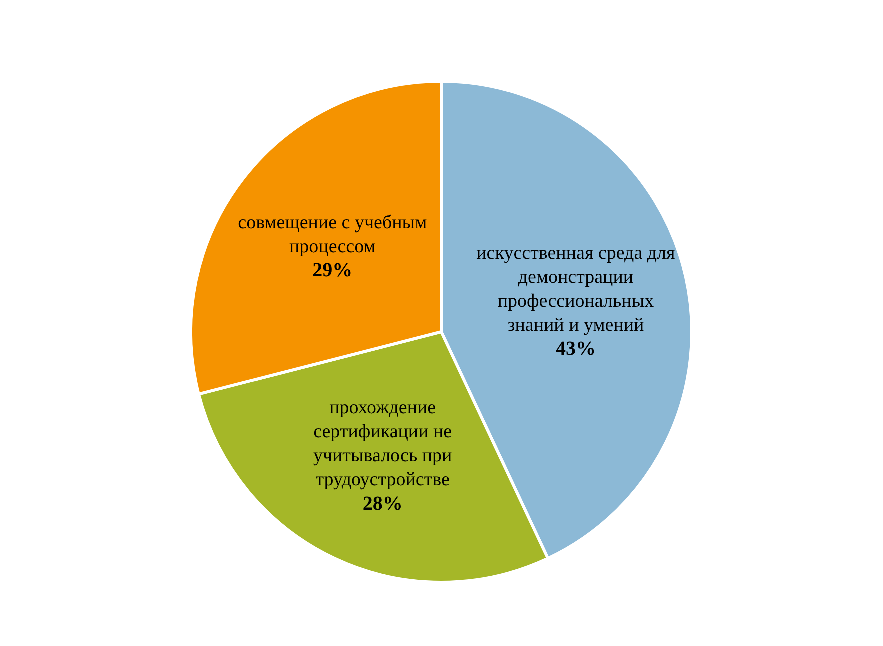 The width and height of the screenshot is (883, 646). Describe the element at coordinates (332, 271) in the screenshot. I see `data-label: 29%` at that location.